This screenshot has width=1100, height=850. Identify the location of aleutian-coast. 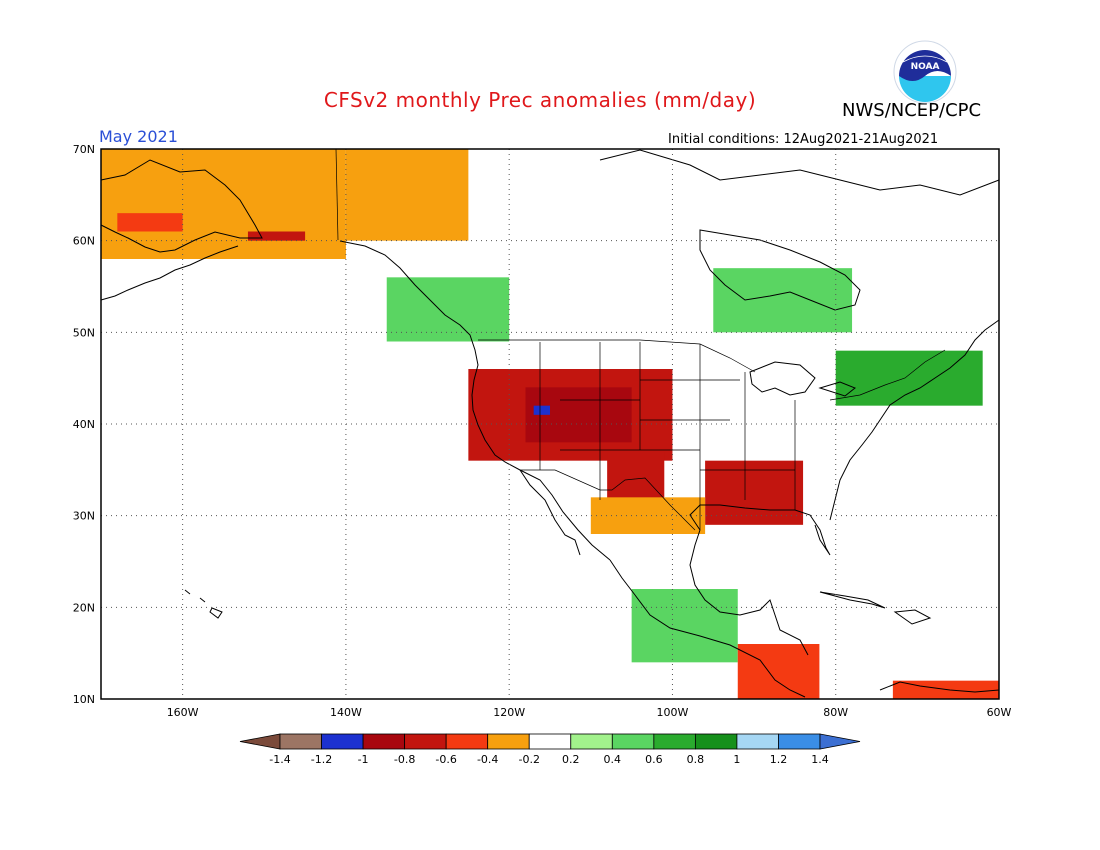
(169, 273).